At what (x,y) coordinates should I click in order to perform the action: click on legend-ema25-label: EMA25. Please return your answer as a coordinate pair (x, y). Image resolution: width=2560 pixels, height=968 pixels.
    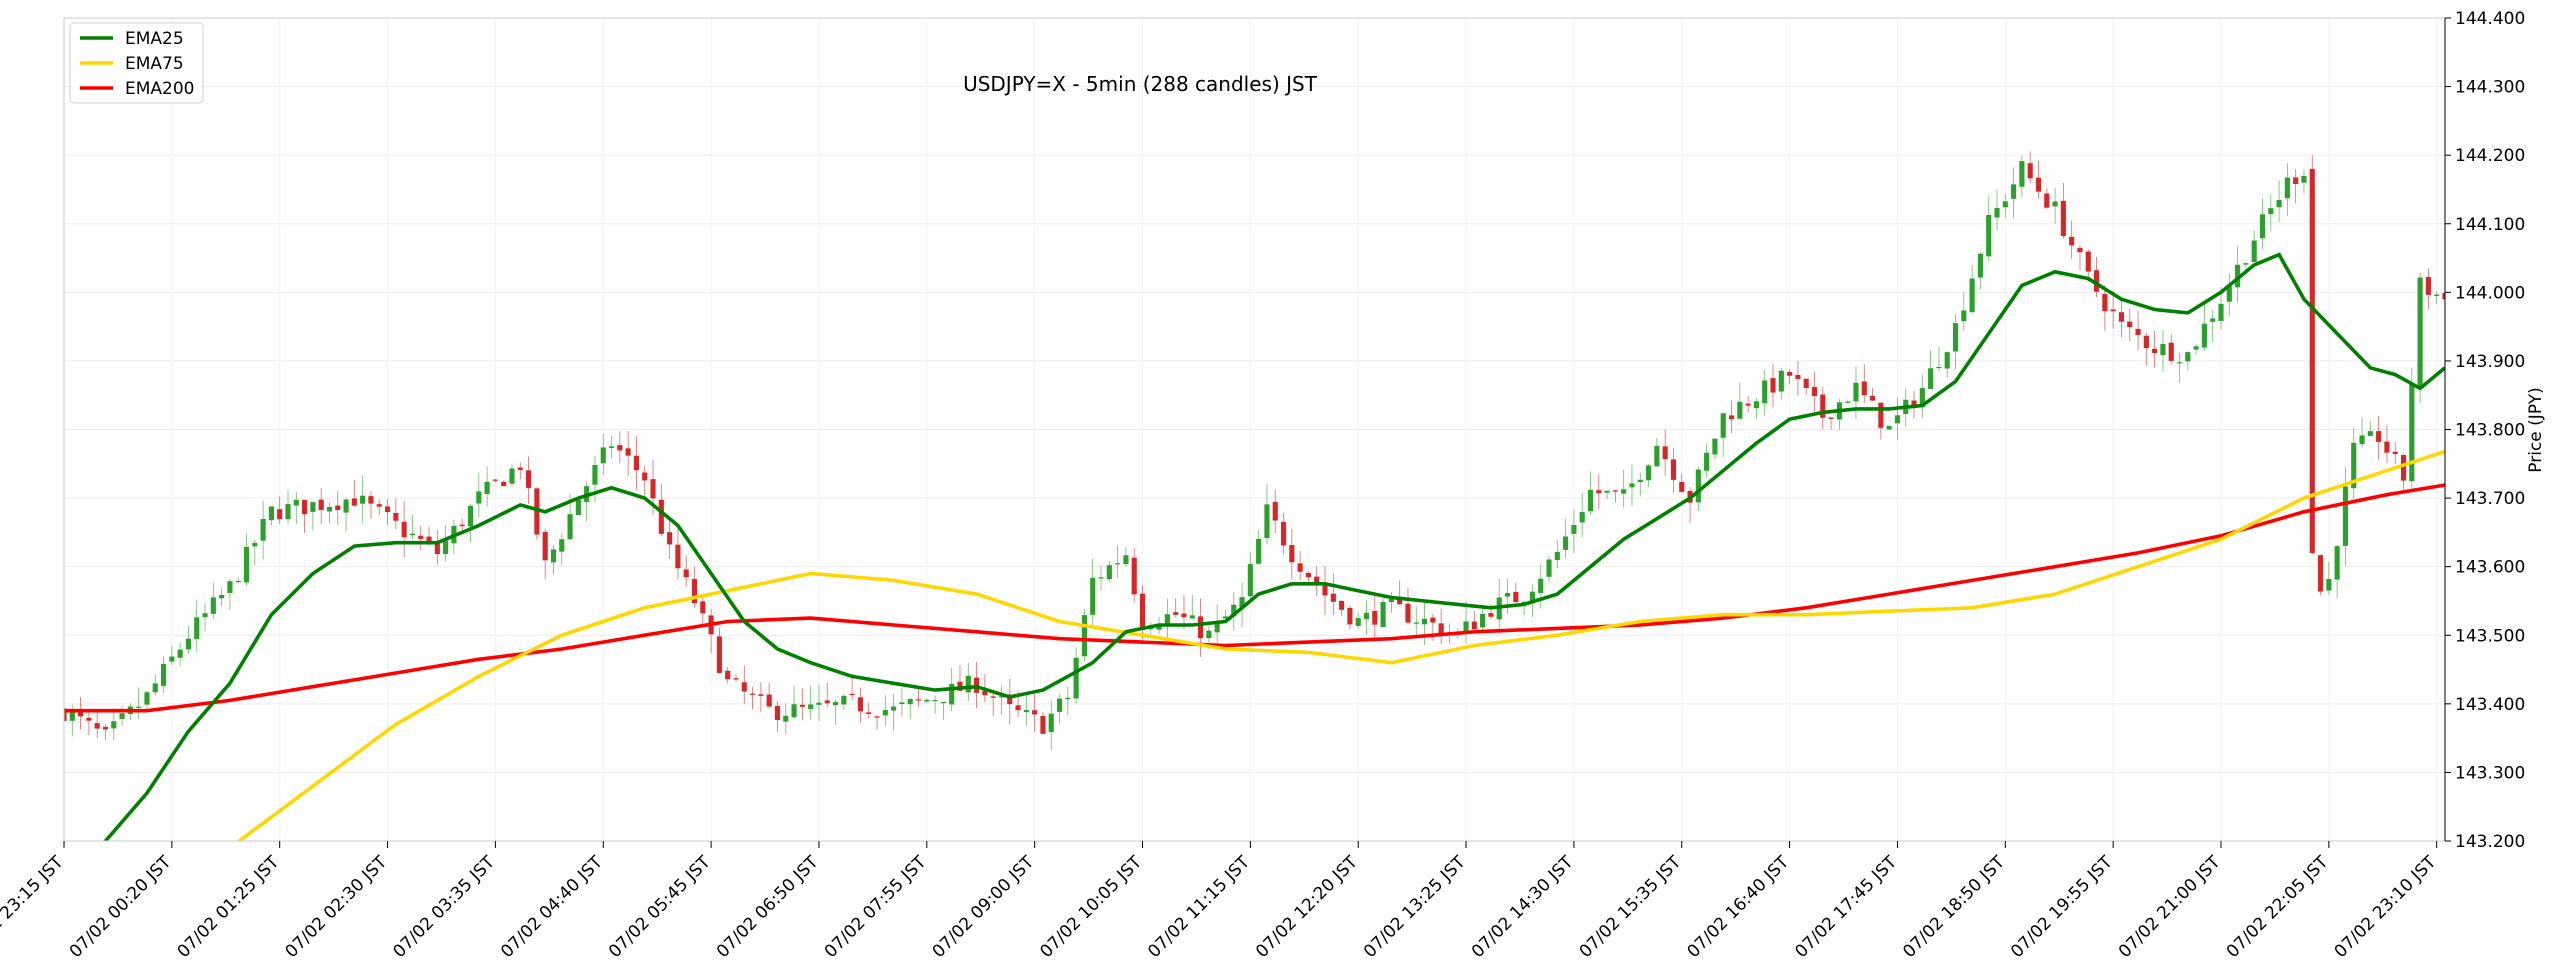
    Looking at the image, I should click on (154, 39).